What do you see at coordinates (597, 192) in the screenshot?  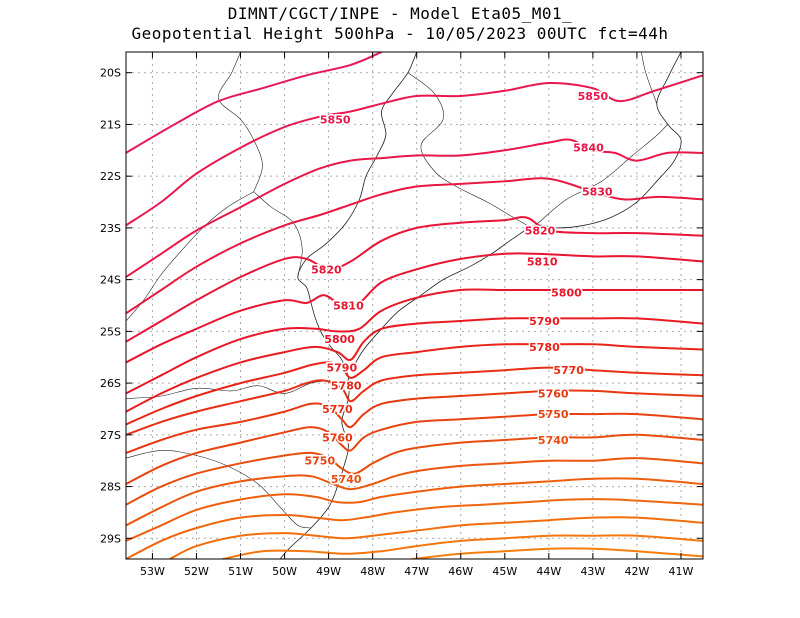 I see `contour-label: 5830` at bounding box center [597, 192].